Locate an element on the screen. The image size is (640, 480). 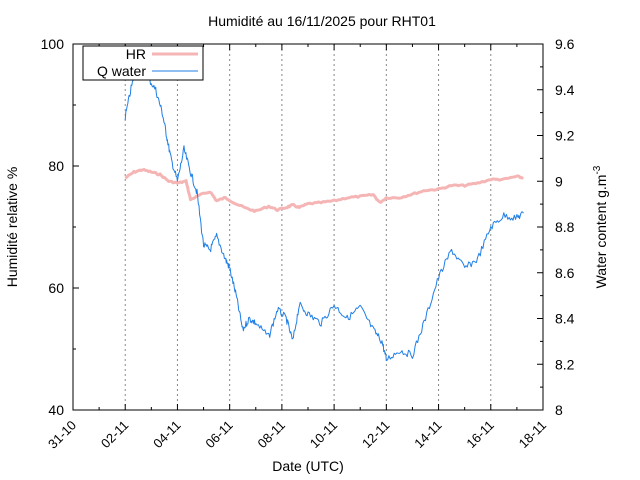
legend-label-q-water: Q water is located at coordinates (121, 71).